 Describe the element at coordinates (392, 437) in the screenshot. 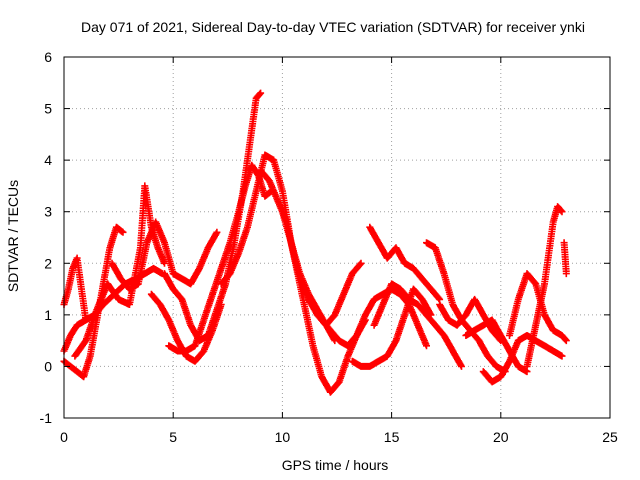

I see `x-tick-label: 15` at that location.